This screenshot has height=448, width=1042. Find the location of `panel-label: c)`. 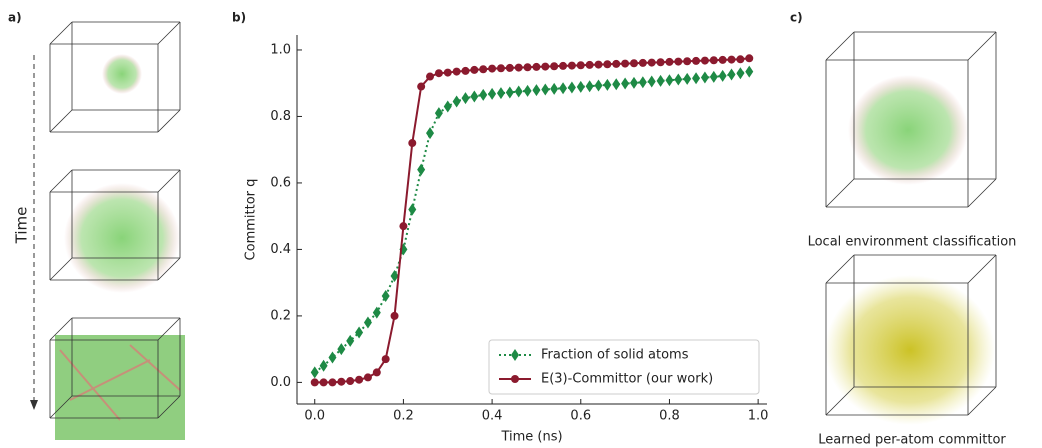

panel-label: c) is located at coordinates (796, 18).